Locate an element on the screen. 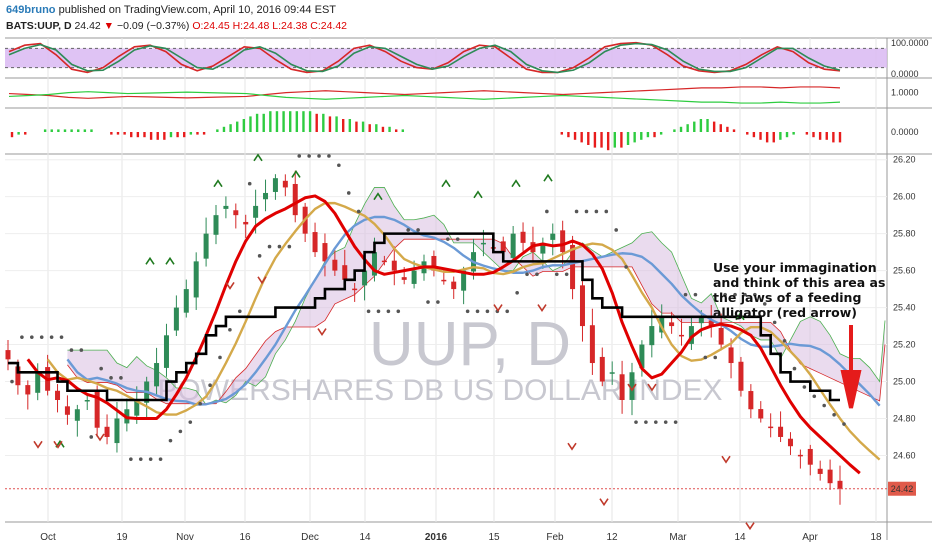 The height and width of the screenshot is (550, 932). price-tick-label: 25.00 is located at coordinates (904, 382).